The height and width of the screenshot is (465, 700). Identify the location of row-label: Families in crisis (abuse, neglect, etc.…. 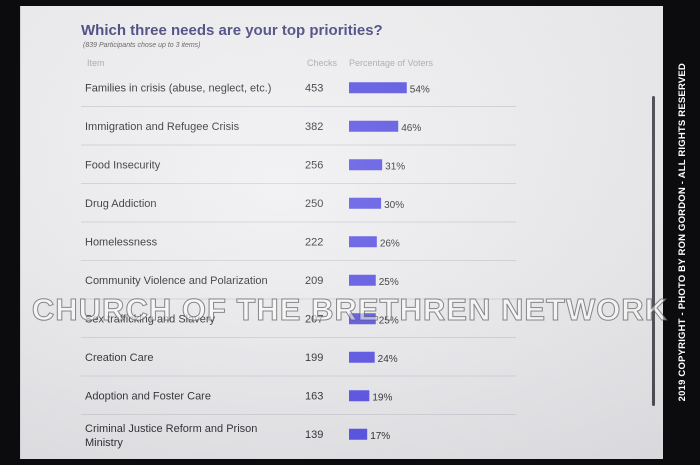
(178, 88).